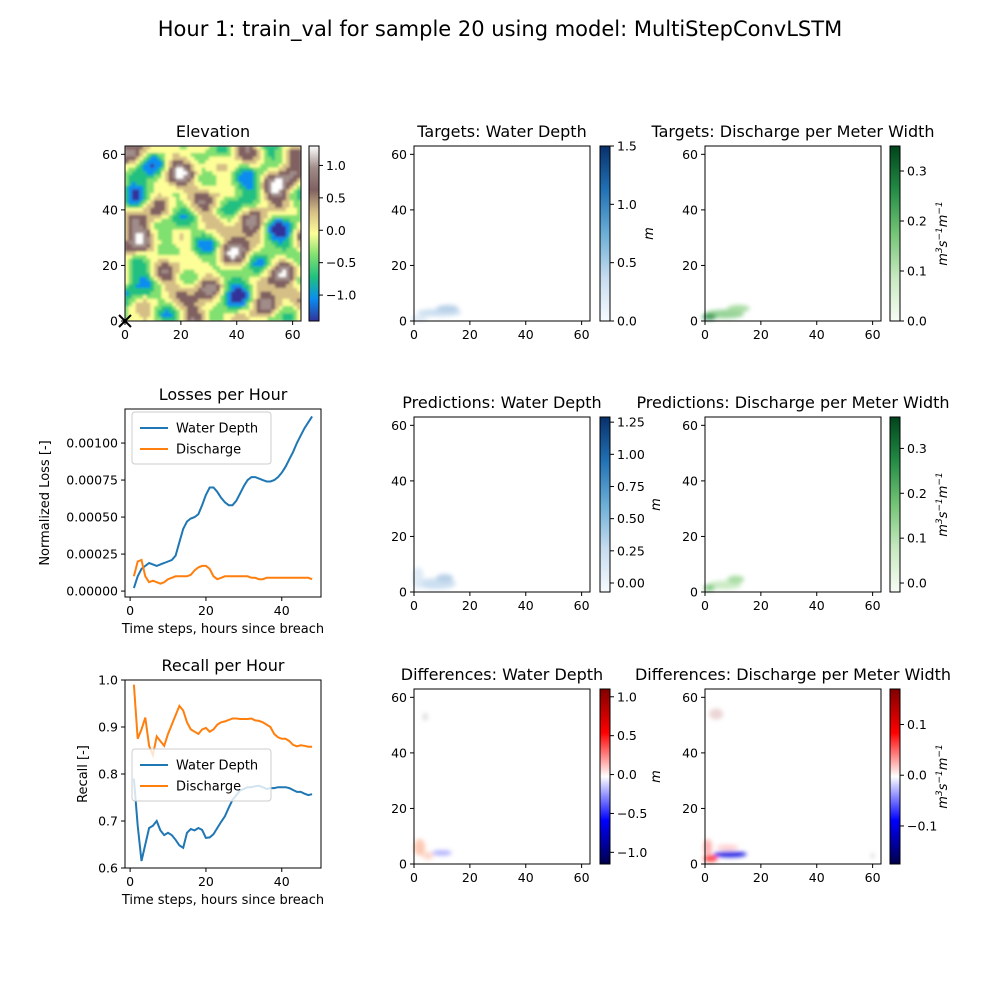 The width and height of the screenshot is (1000, 1000). What do you see at coordinates (627, 204) in the screenshot?
I see `colorbar-tick-label: 1.0` at bounding box center [627, 204].